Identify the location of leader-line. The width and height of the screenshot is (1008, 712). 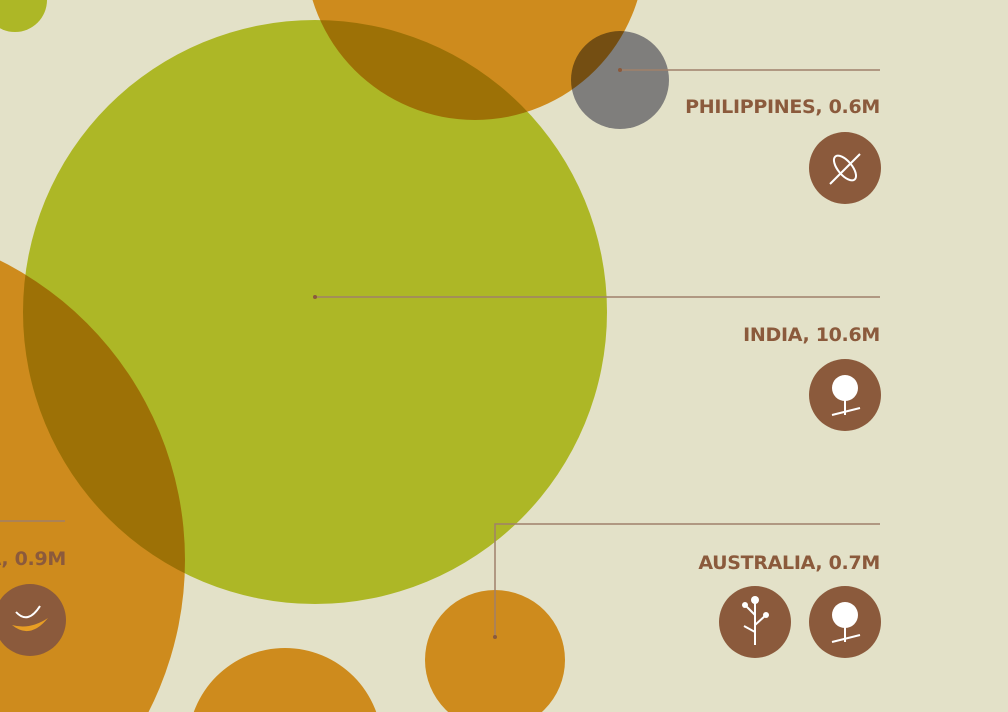
(687, 580).